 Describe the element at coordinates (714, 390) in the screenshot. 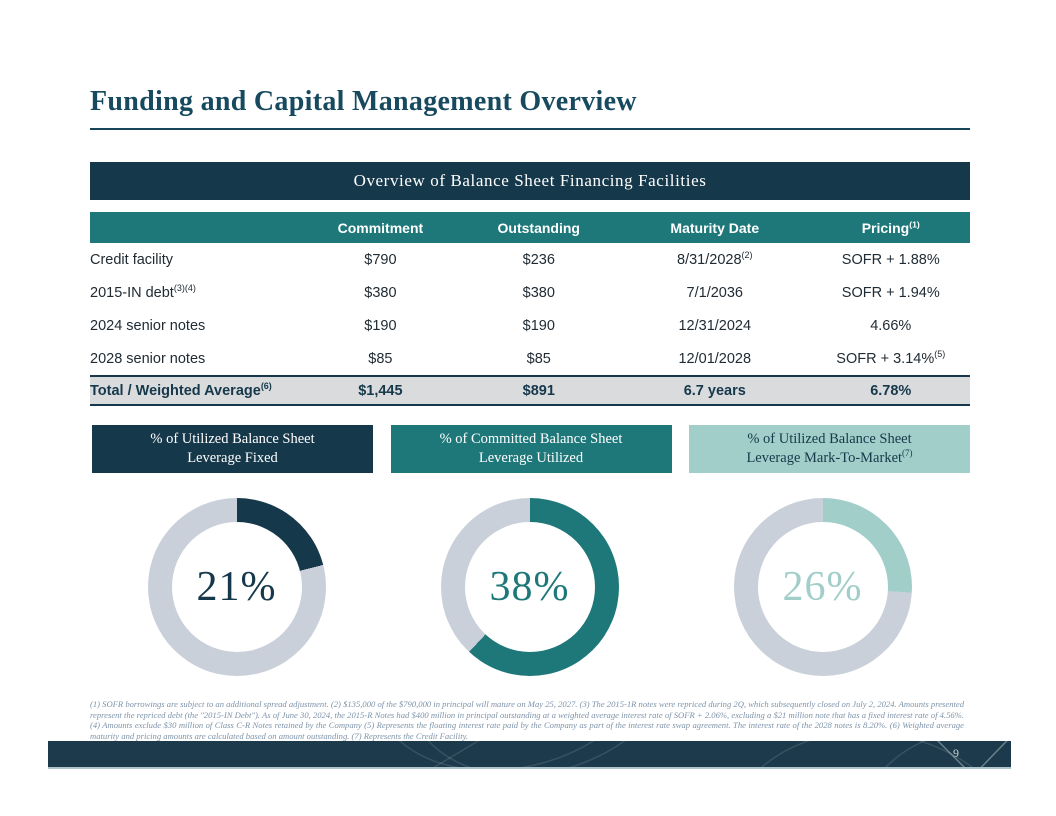

I see `total-maturity: 6.7 years` at that location.